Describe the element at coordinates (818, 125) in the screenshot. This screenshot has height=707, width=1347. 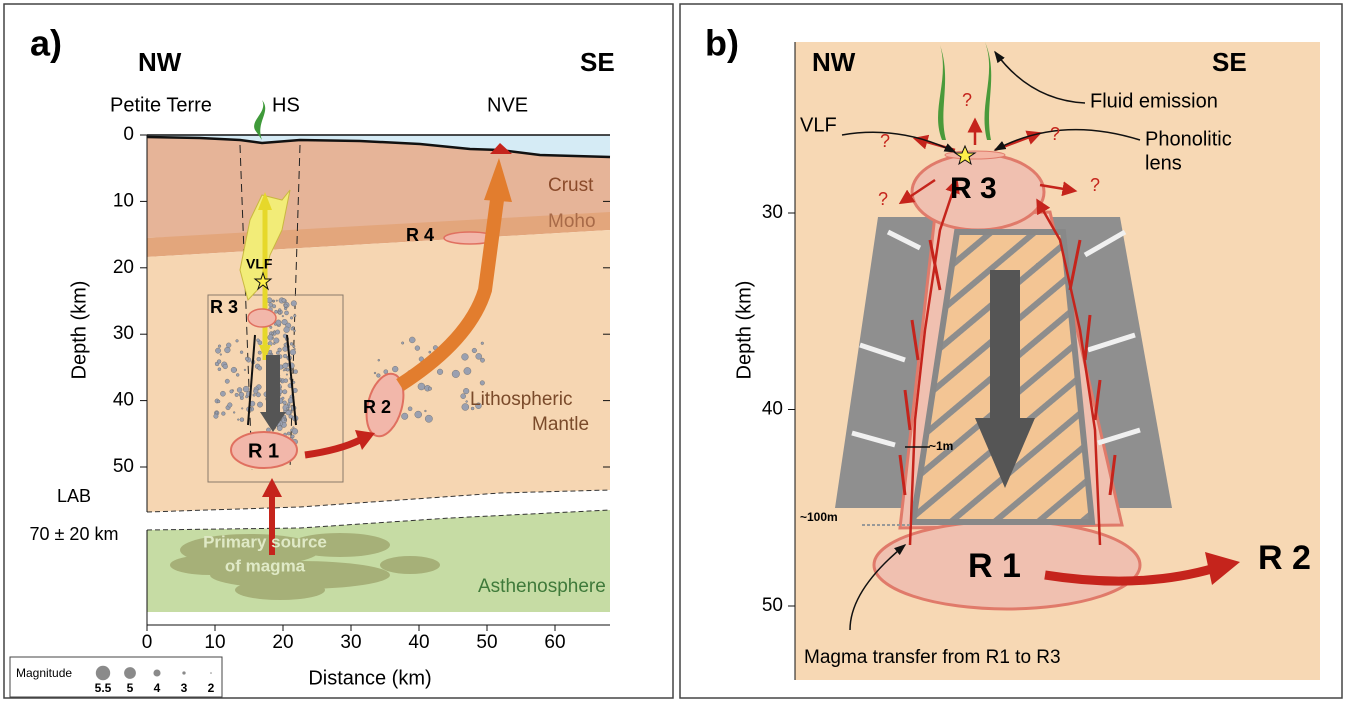
I see `annotation: VLF` at that location.